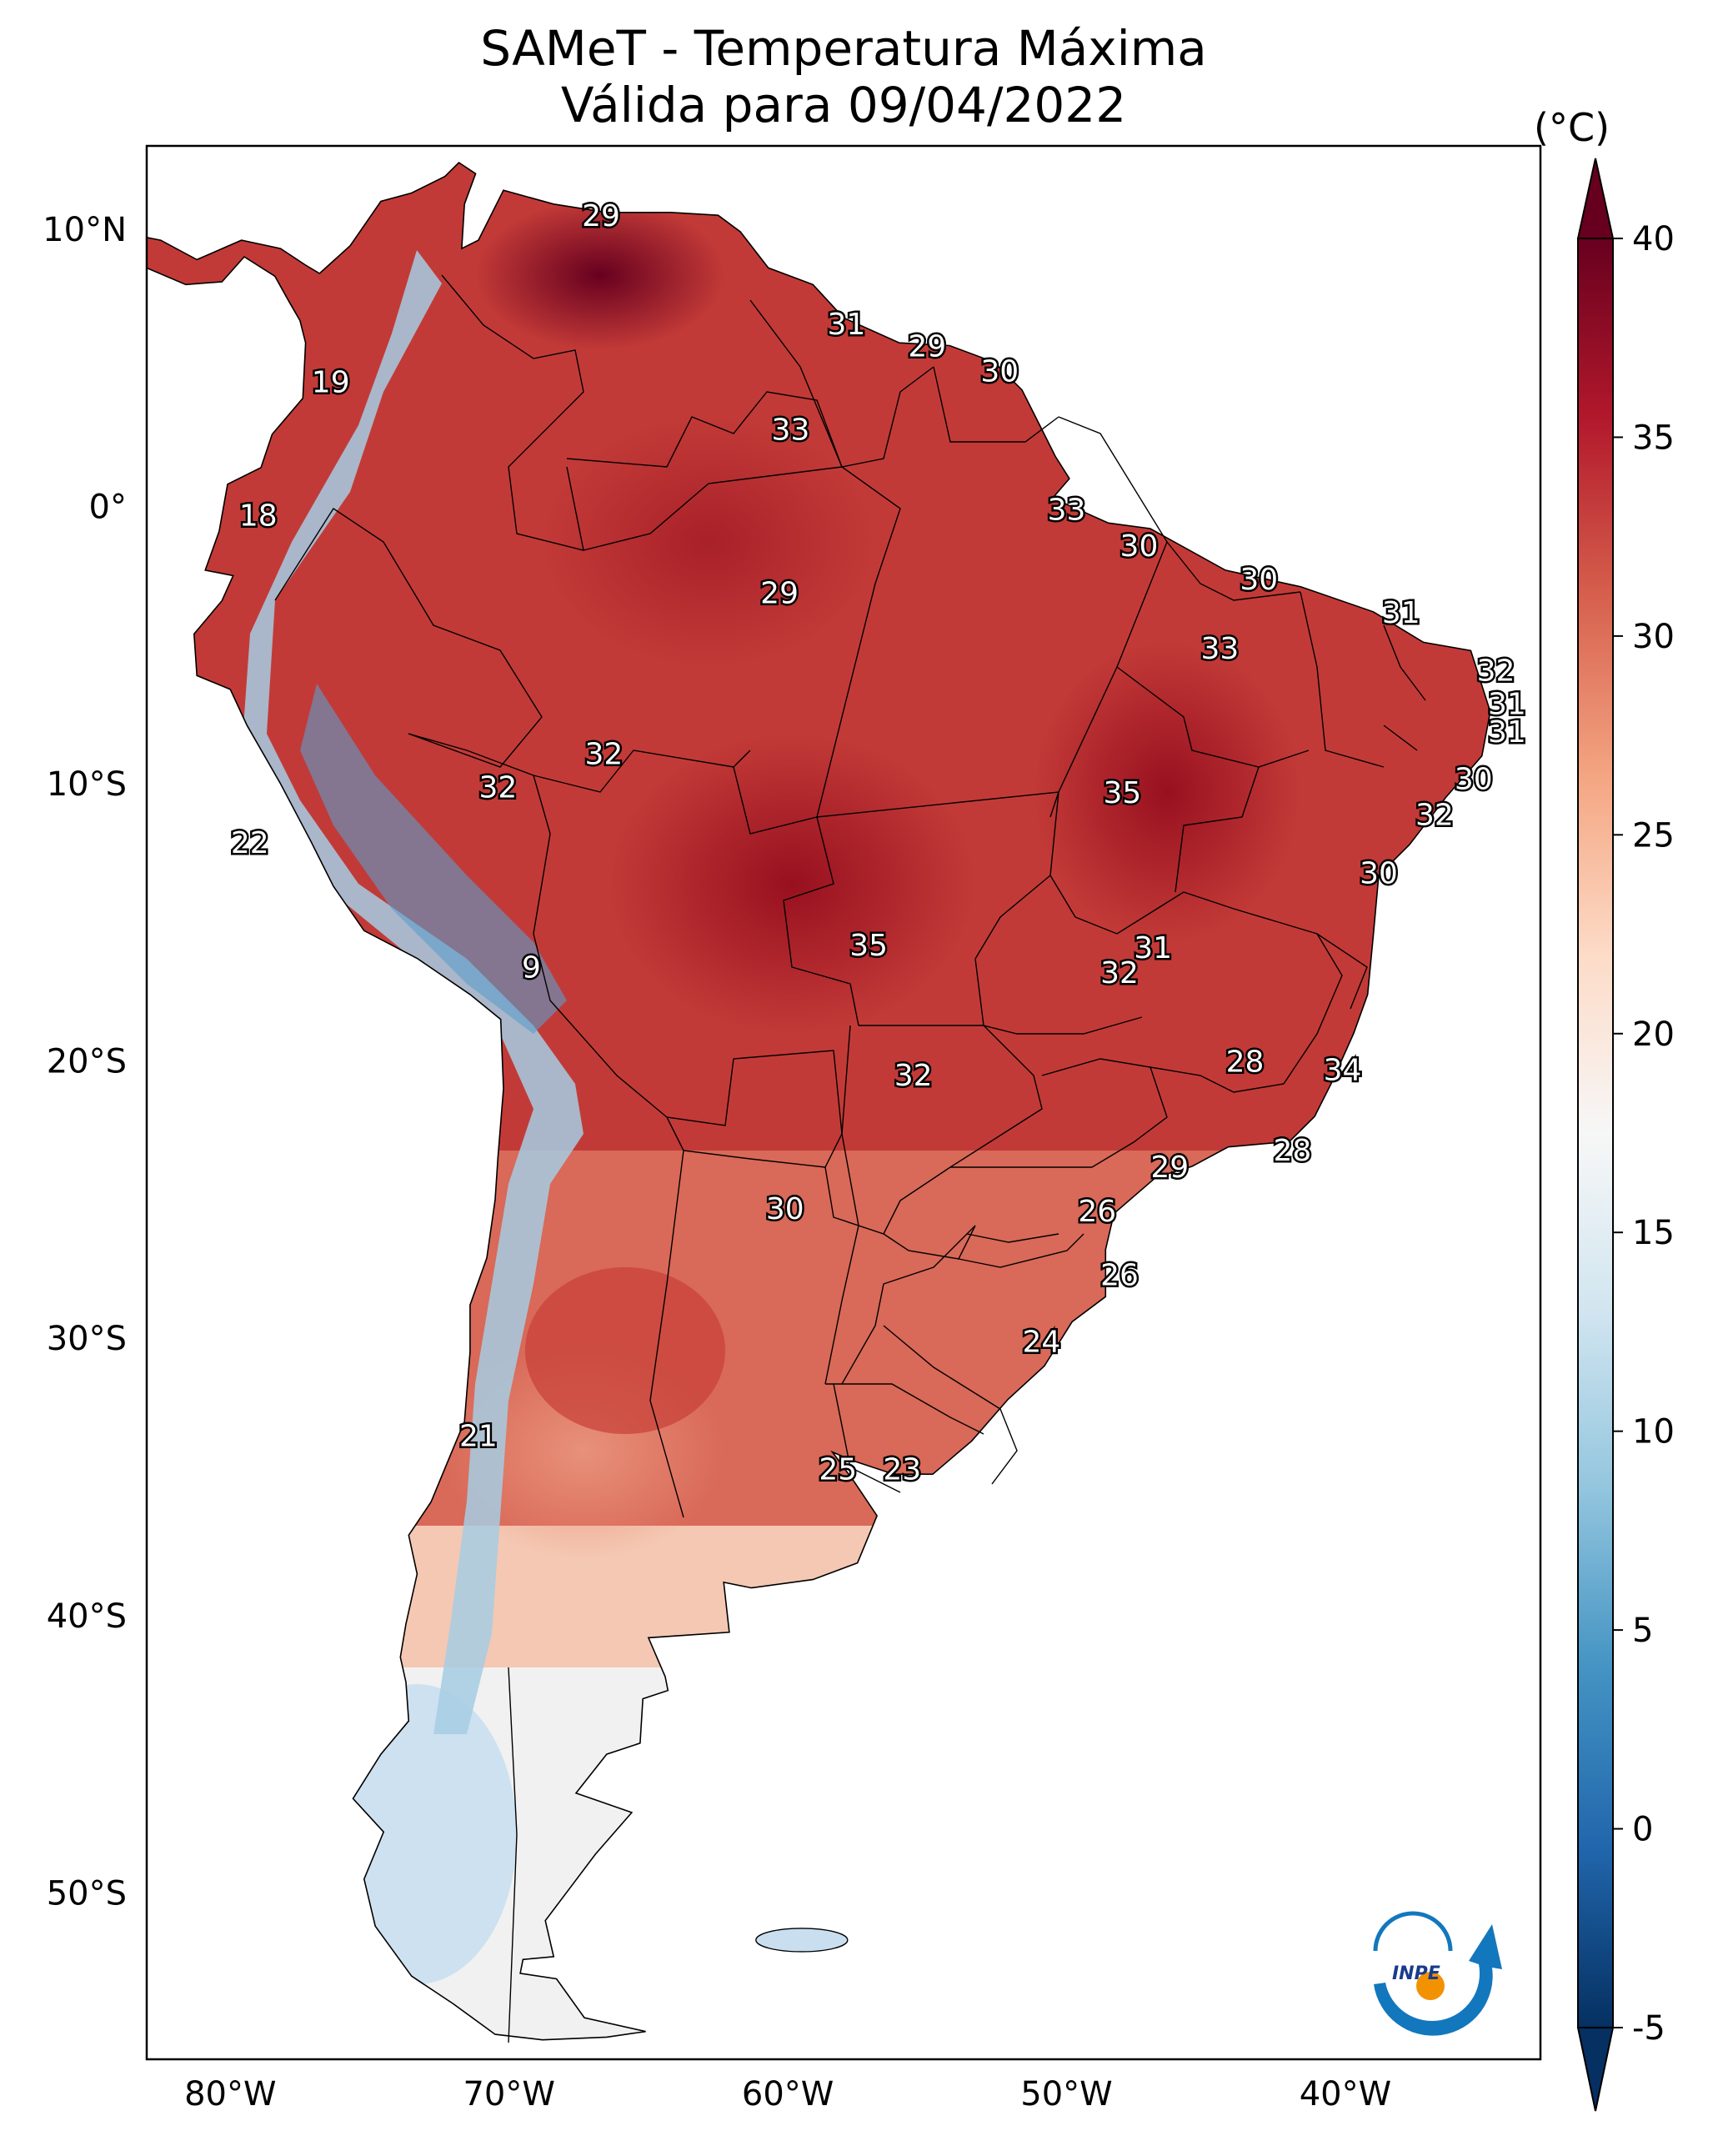 The height and width of the screenshot is (2156, 1723). What do you see at coordinates (230, 2094) in the screenshot?
I see `lon-tick-label: 80°W` at bounding box center [230, 2094].